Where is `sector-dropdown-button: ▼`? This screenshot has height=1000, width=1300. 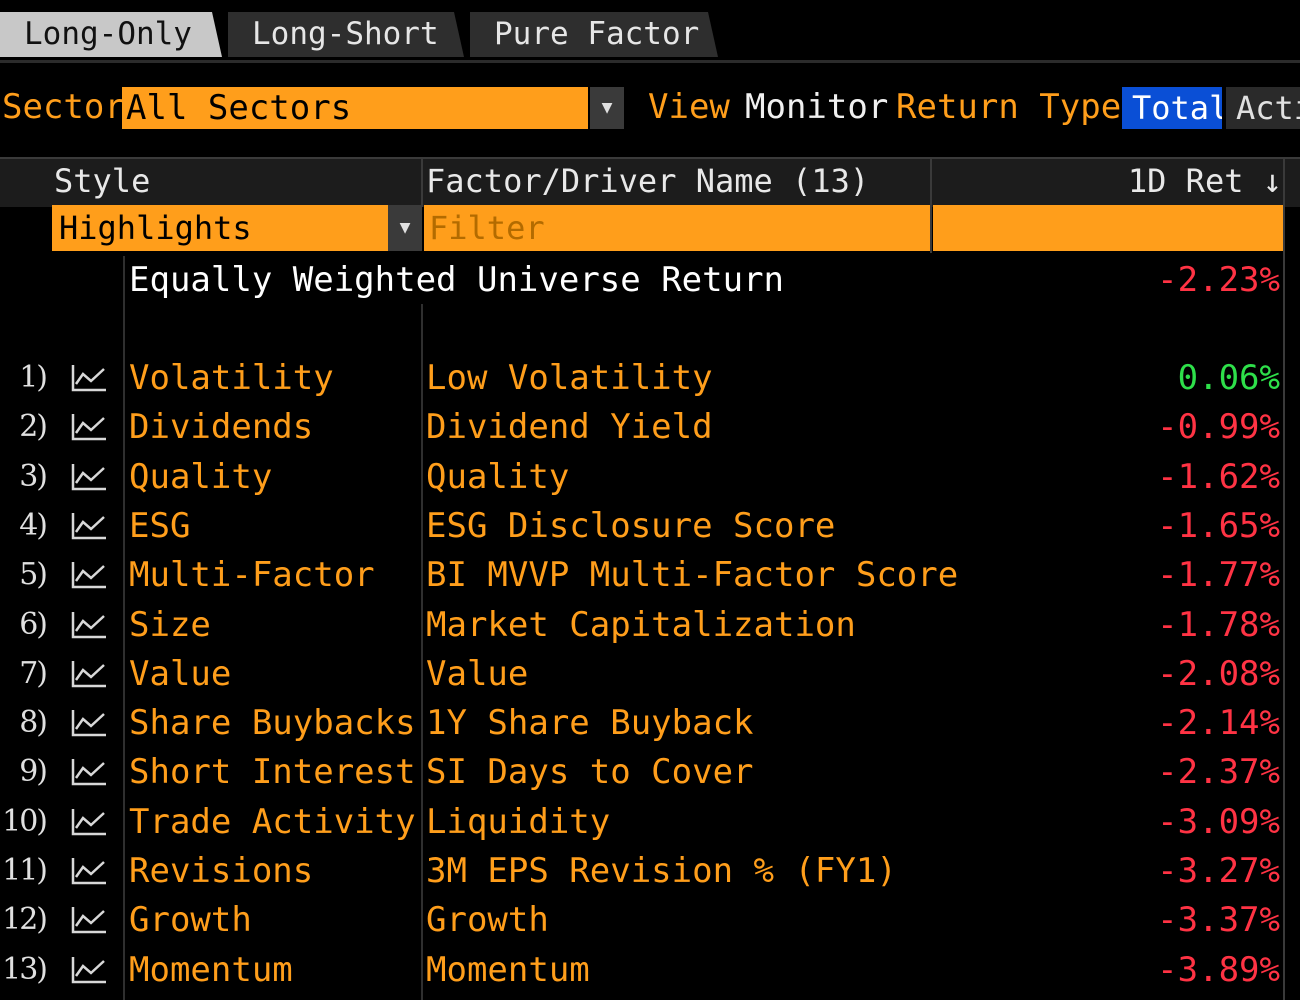
sector-dropdown-button: ▼ is located at coordinates (607, 108).